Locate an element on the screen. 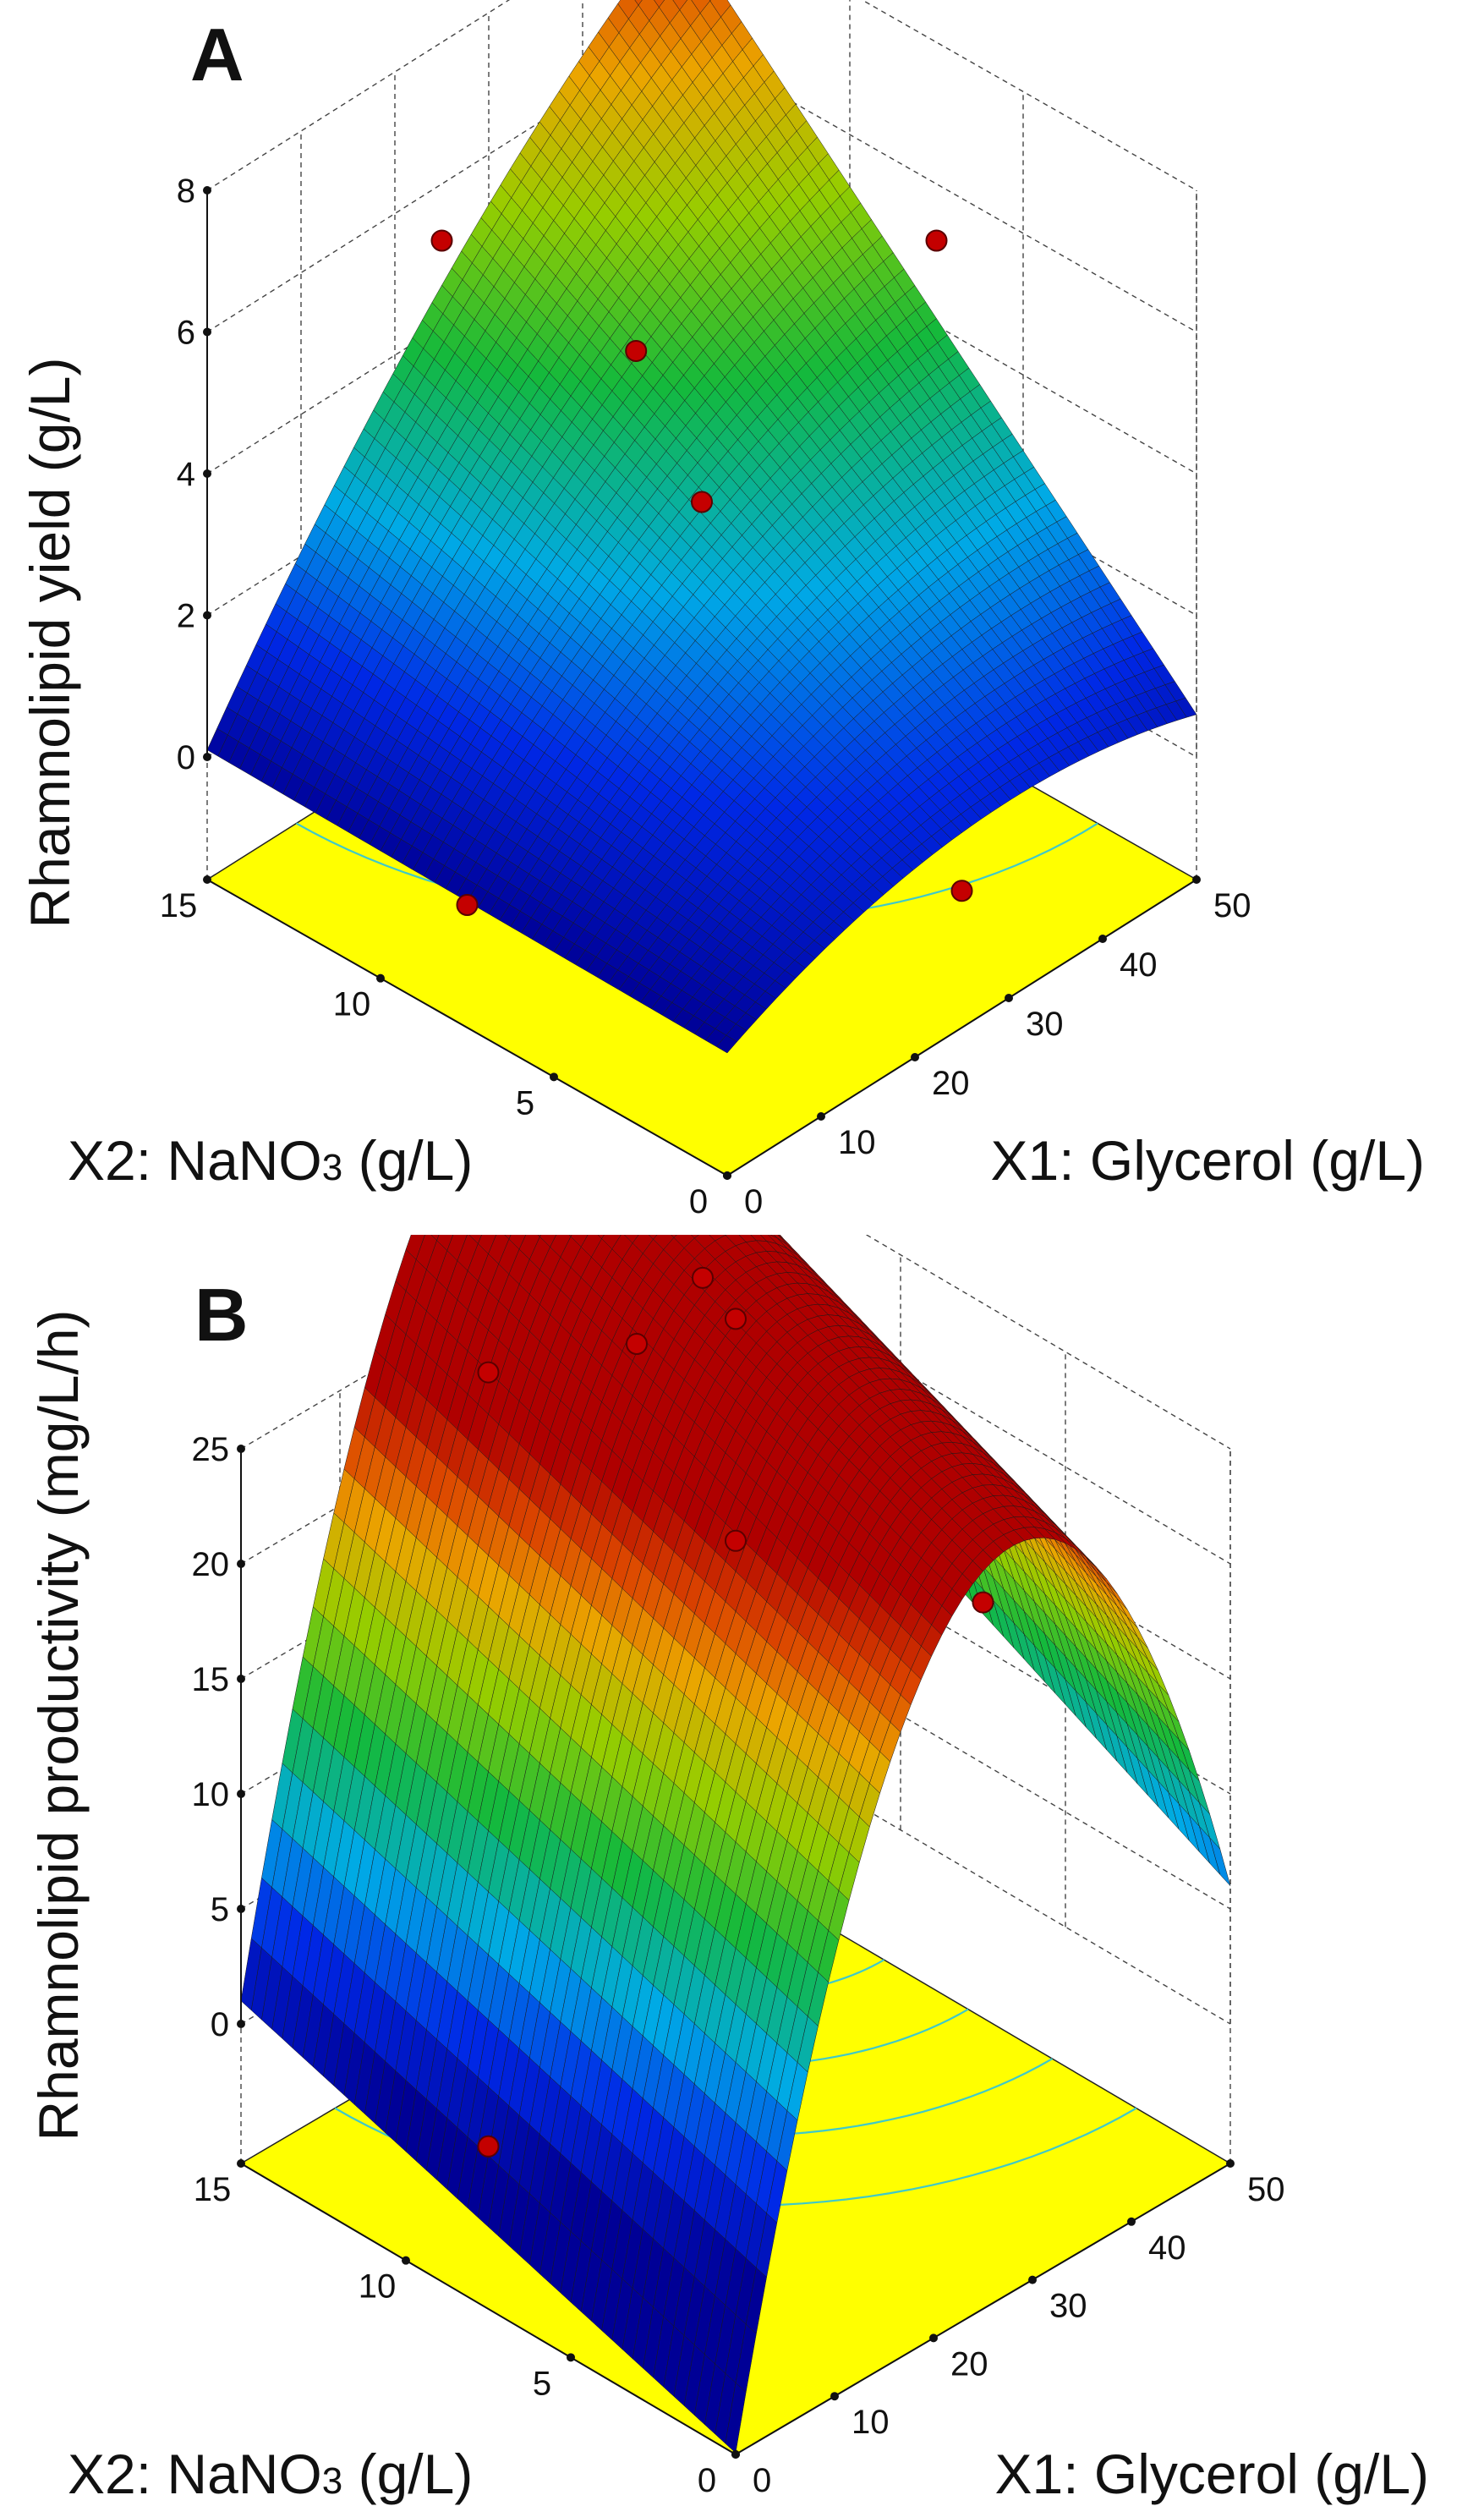 The width and height of the screenshot is (1484, 2517). z-axis-label: Rhamnolipid yield (g/L) is located at coordinates (50, 644).